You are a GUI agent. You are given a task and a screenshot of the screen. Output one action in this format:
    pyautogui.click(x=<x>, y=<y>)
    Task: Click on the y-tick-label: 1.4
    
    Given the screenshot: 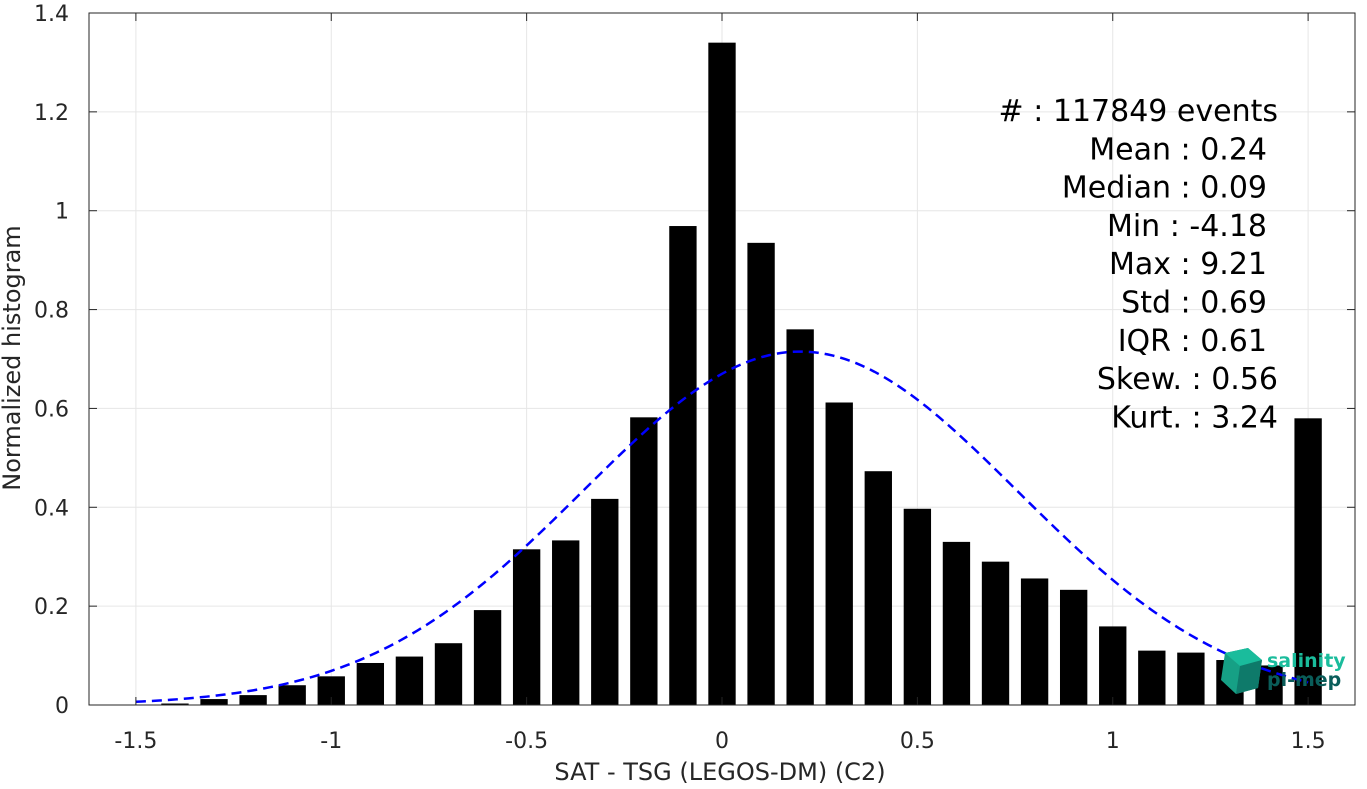 What is the action you would take?
    pyautogui.click(x=51, y=14)
    